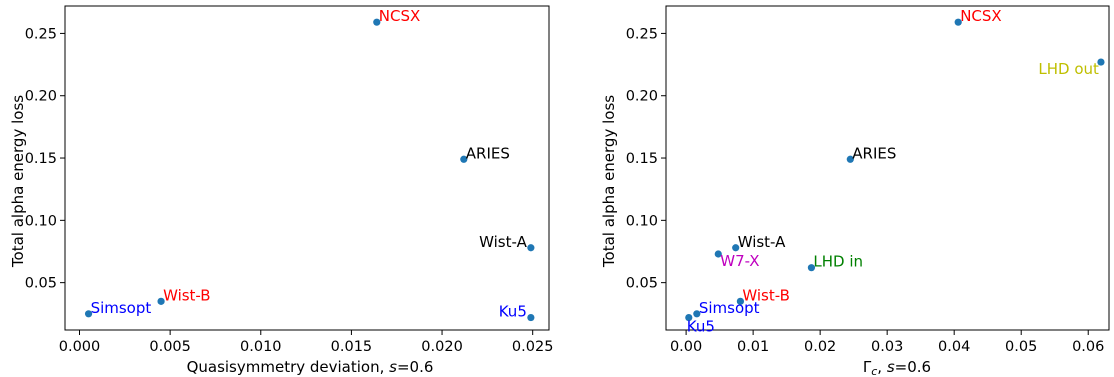  Describe the element at coordinates (187, 295) in the screenshot. I see `left-point-label-wist-b: Wist-B` at that location.